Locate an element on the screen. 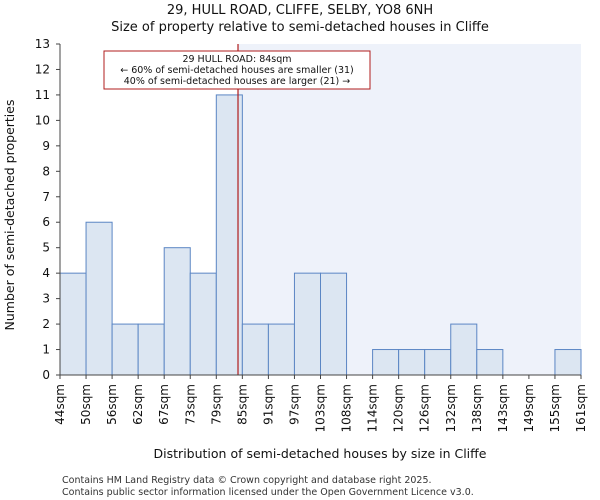 The height and width of the screenshot is (500, 600). x-tick-label: 108sqm is located at coordinates (347, 408).